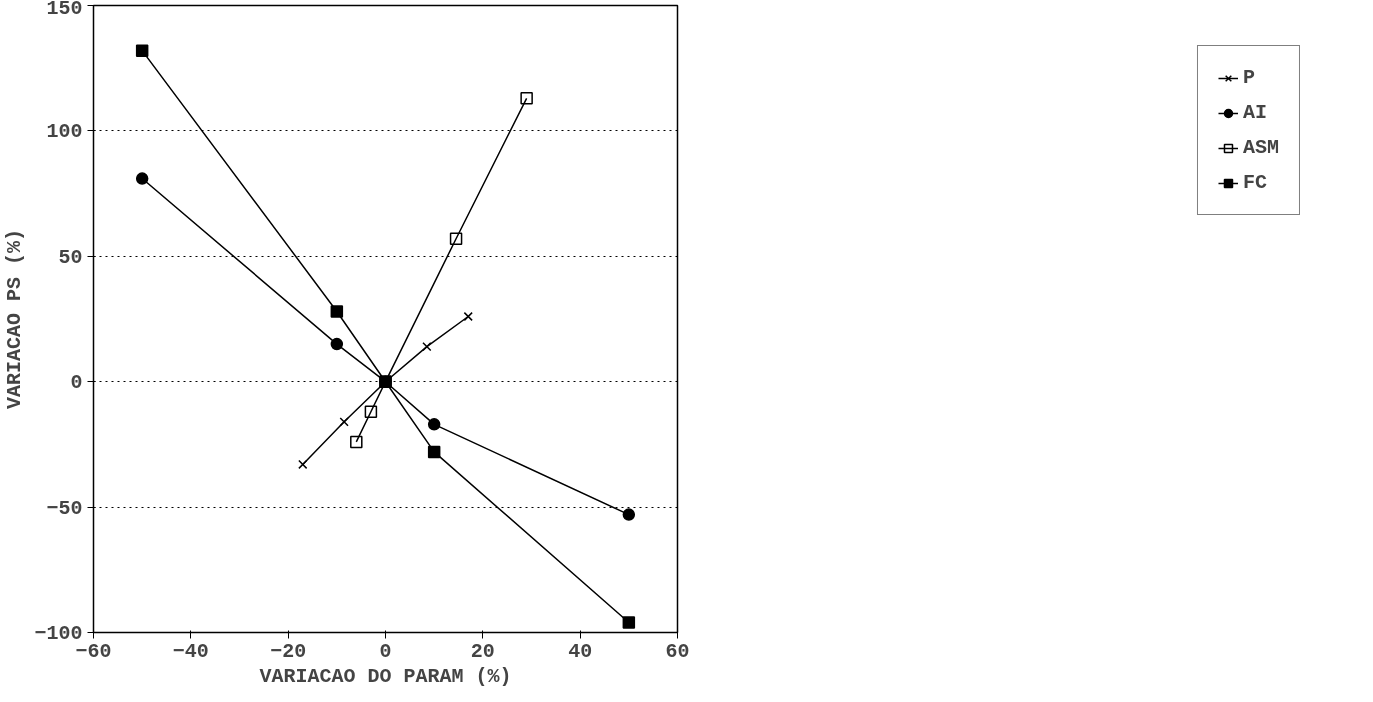  I want to click on x-axis-title: VARIACAO DO PARAM (%), so click(385, 676).